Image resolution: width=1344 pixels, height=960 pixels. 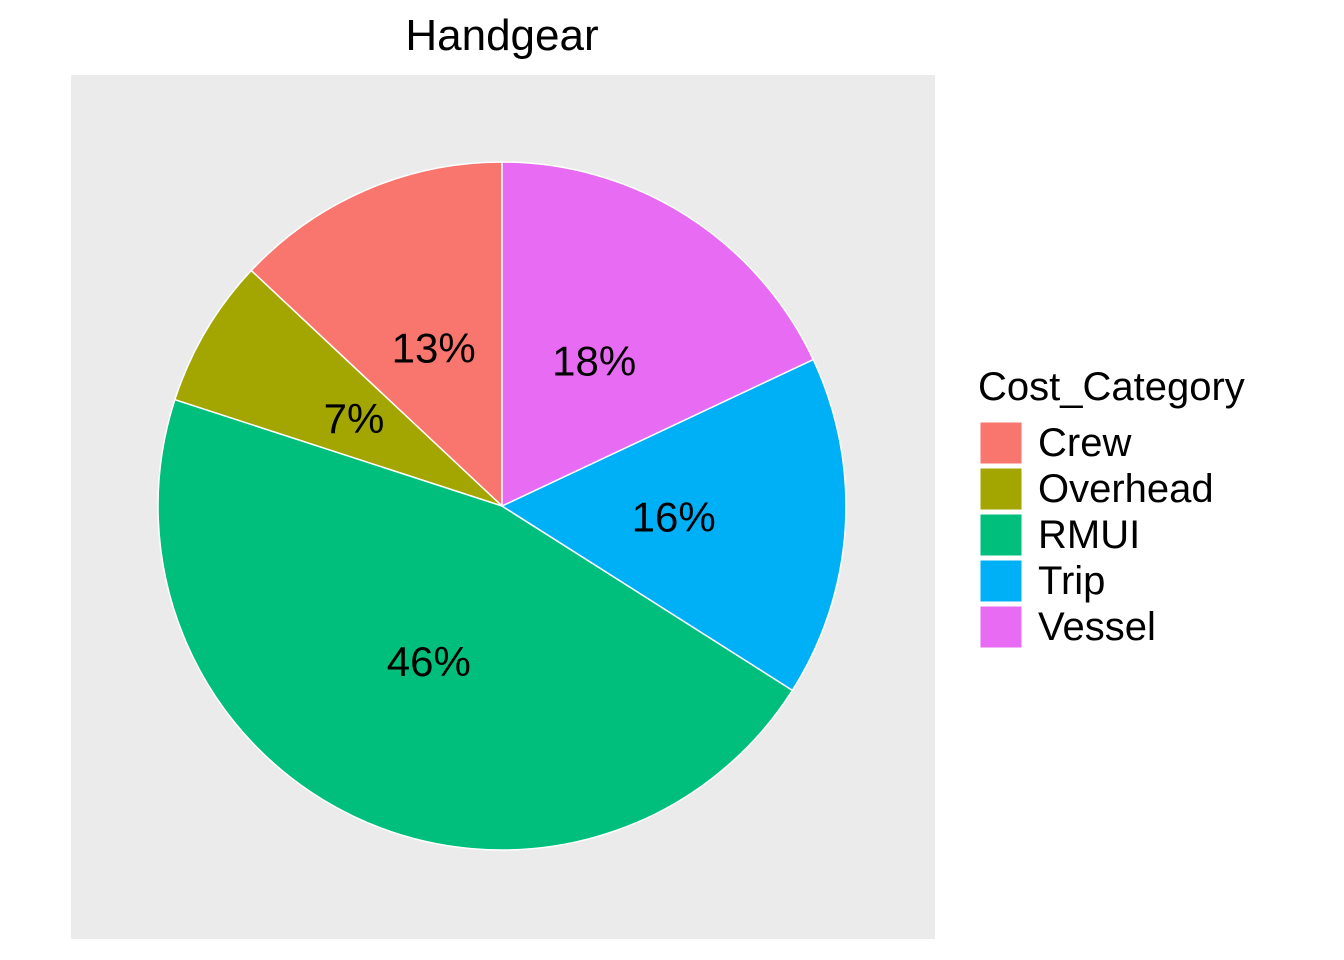 I want to click on pie-slice-labels: 13%7% 46% 16% 18%, so click(x=520, y=505).